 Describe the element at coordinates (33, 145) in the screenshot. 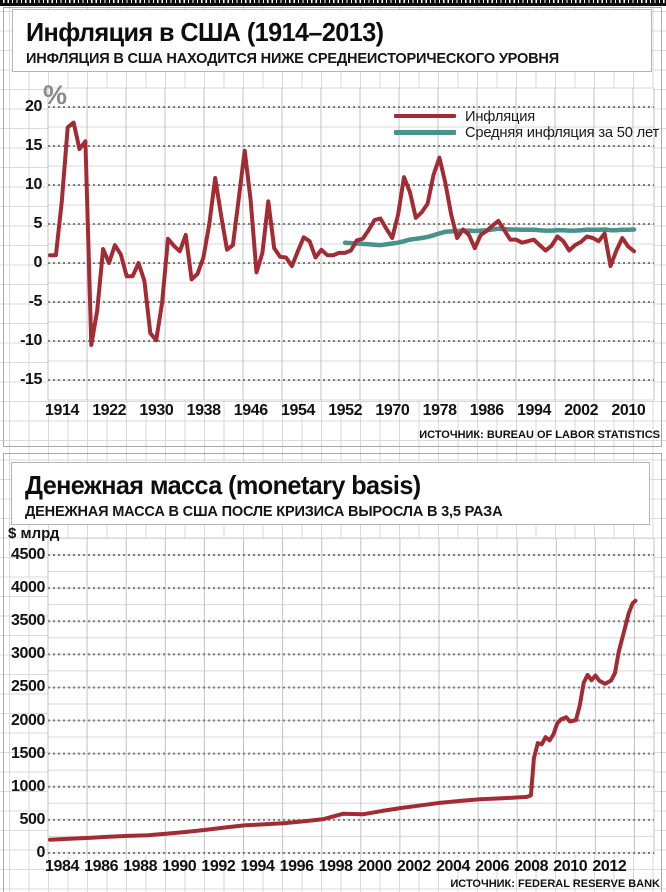

I see `y-tick-label: 15` at that location.